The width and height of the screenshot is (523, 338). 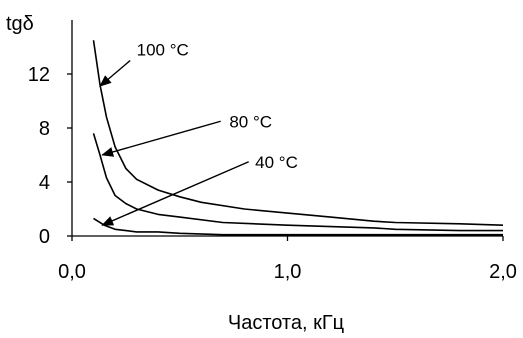 I want to click on annotation-label: 100 °C, so click(x=163, y=50).